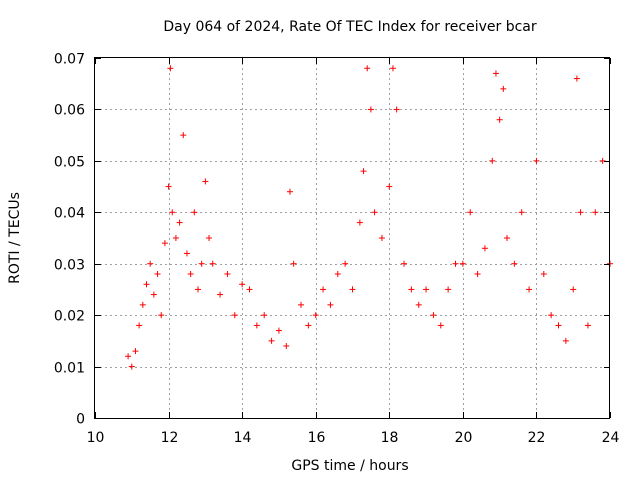  I want to click on y-tick-label: 0.01, so click(69, 369).